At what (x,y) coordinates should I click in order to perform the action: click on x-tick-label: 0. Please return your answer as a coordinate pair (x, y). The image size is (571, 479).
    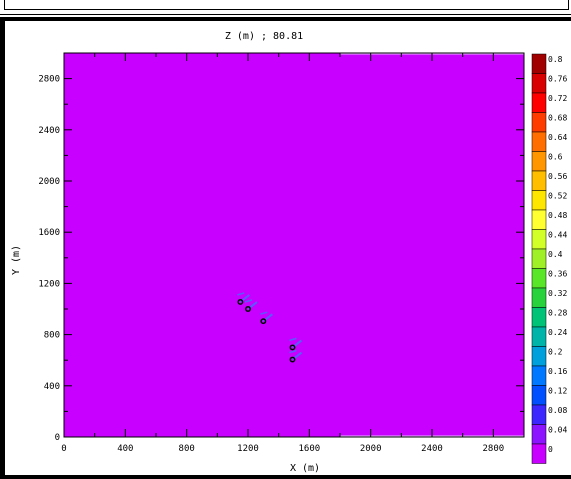
    Looking at the image, I should click on (63, 449).